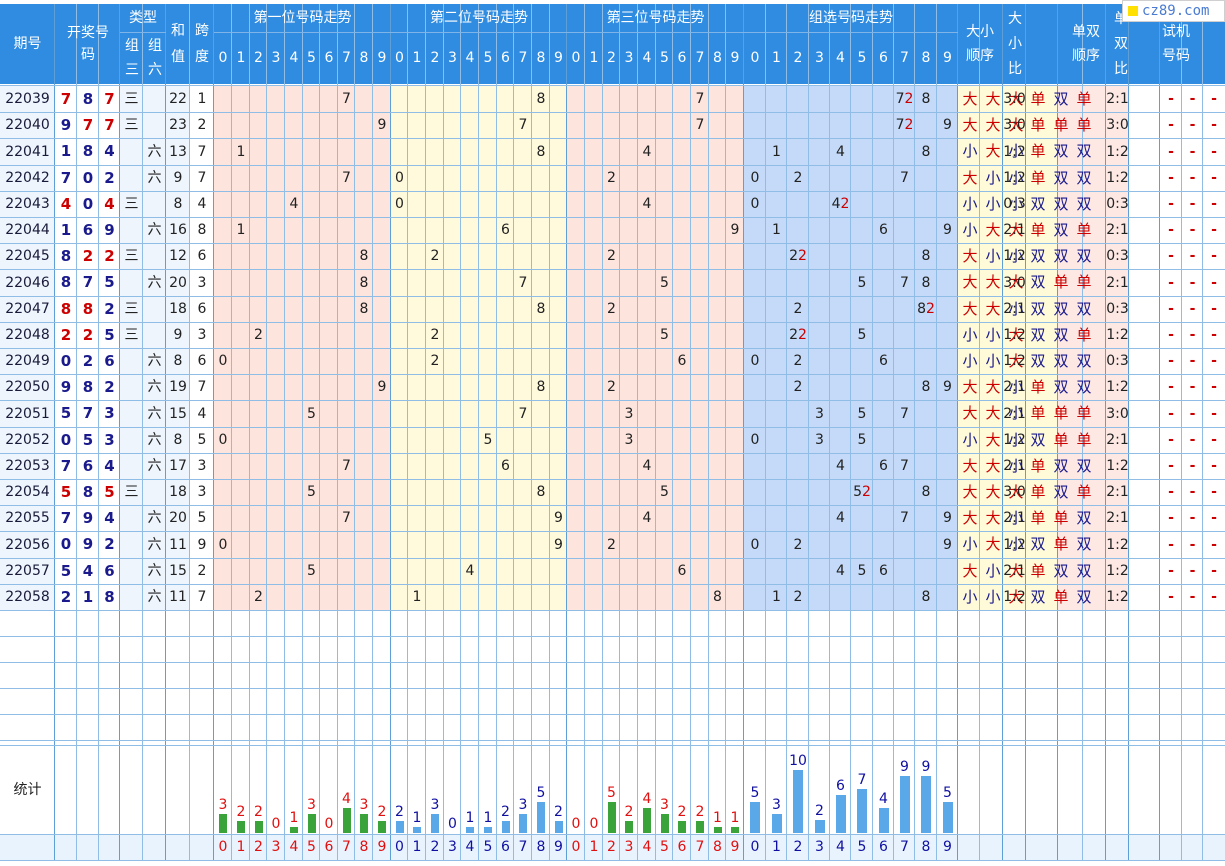  Describe the element at coordinates (647, 518) in the screenshot. I see `trend-number: 4` at that location.